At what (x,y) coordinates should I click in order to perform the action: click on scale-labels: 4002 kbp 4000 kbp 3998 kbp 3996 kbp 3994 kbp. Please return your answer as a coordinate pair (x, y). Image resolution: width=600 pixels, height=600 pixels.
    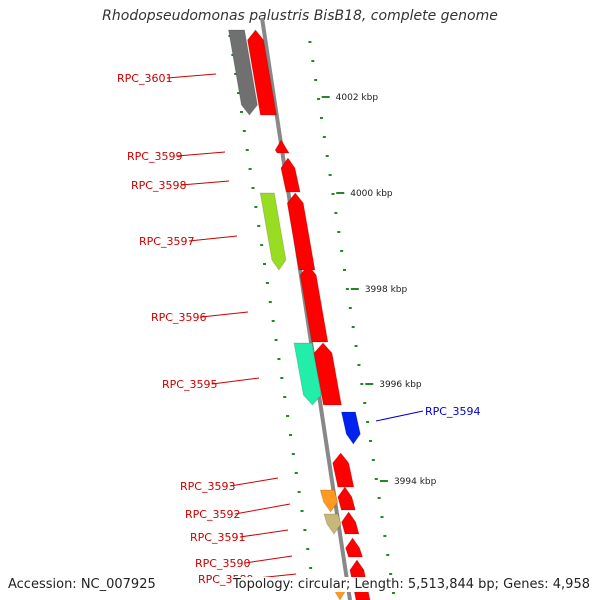
    Looking at the image, I should click on (379, 290).